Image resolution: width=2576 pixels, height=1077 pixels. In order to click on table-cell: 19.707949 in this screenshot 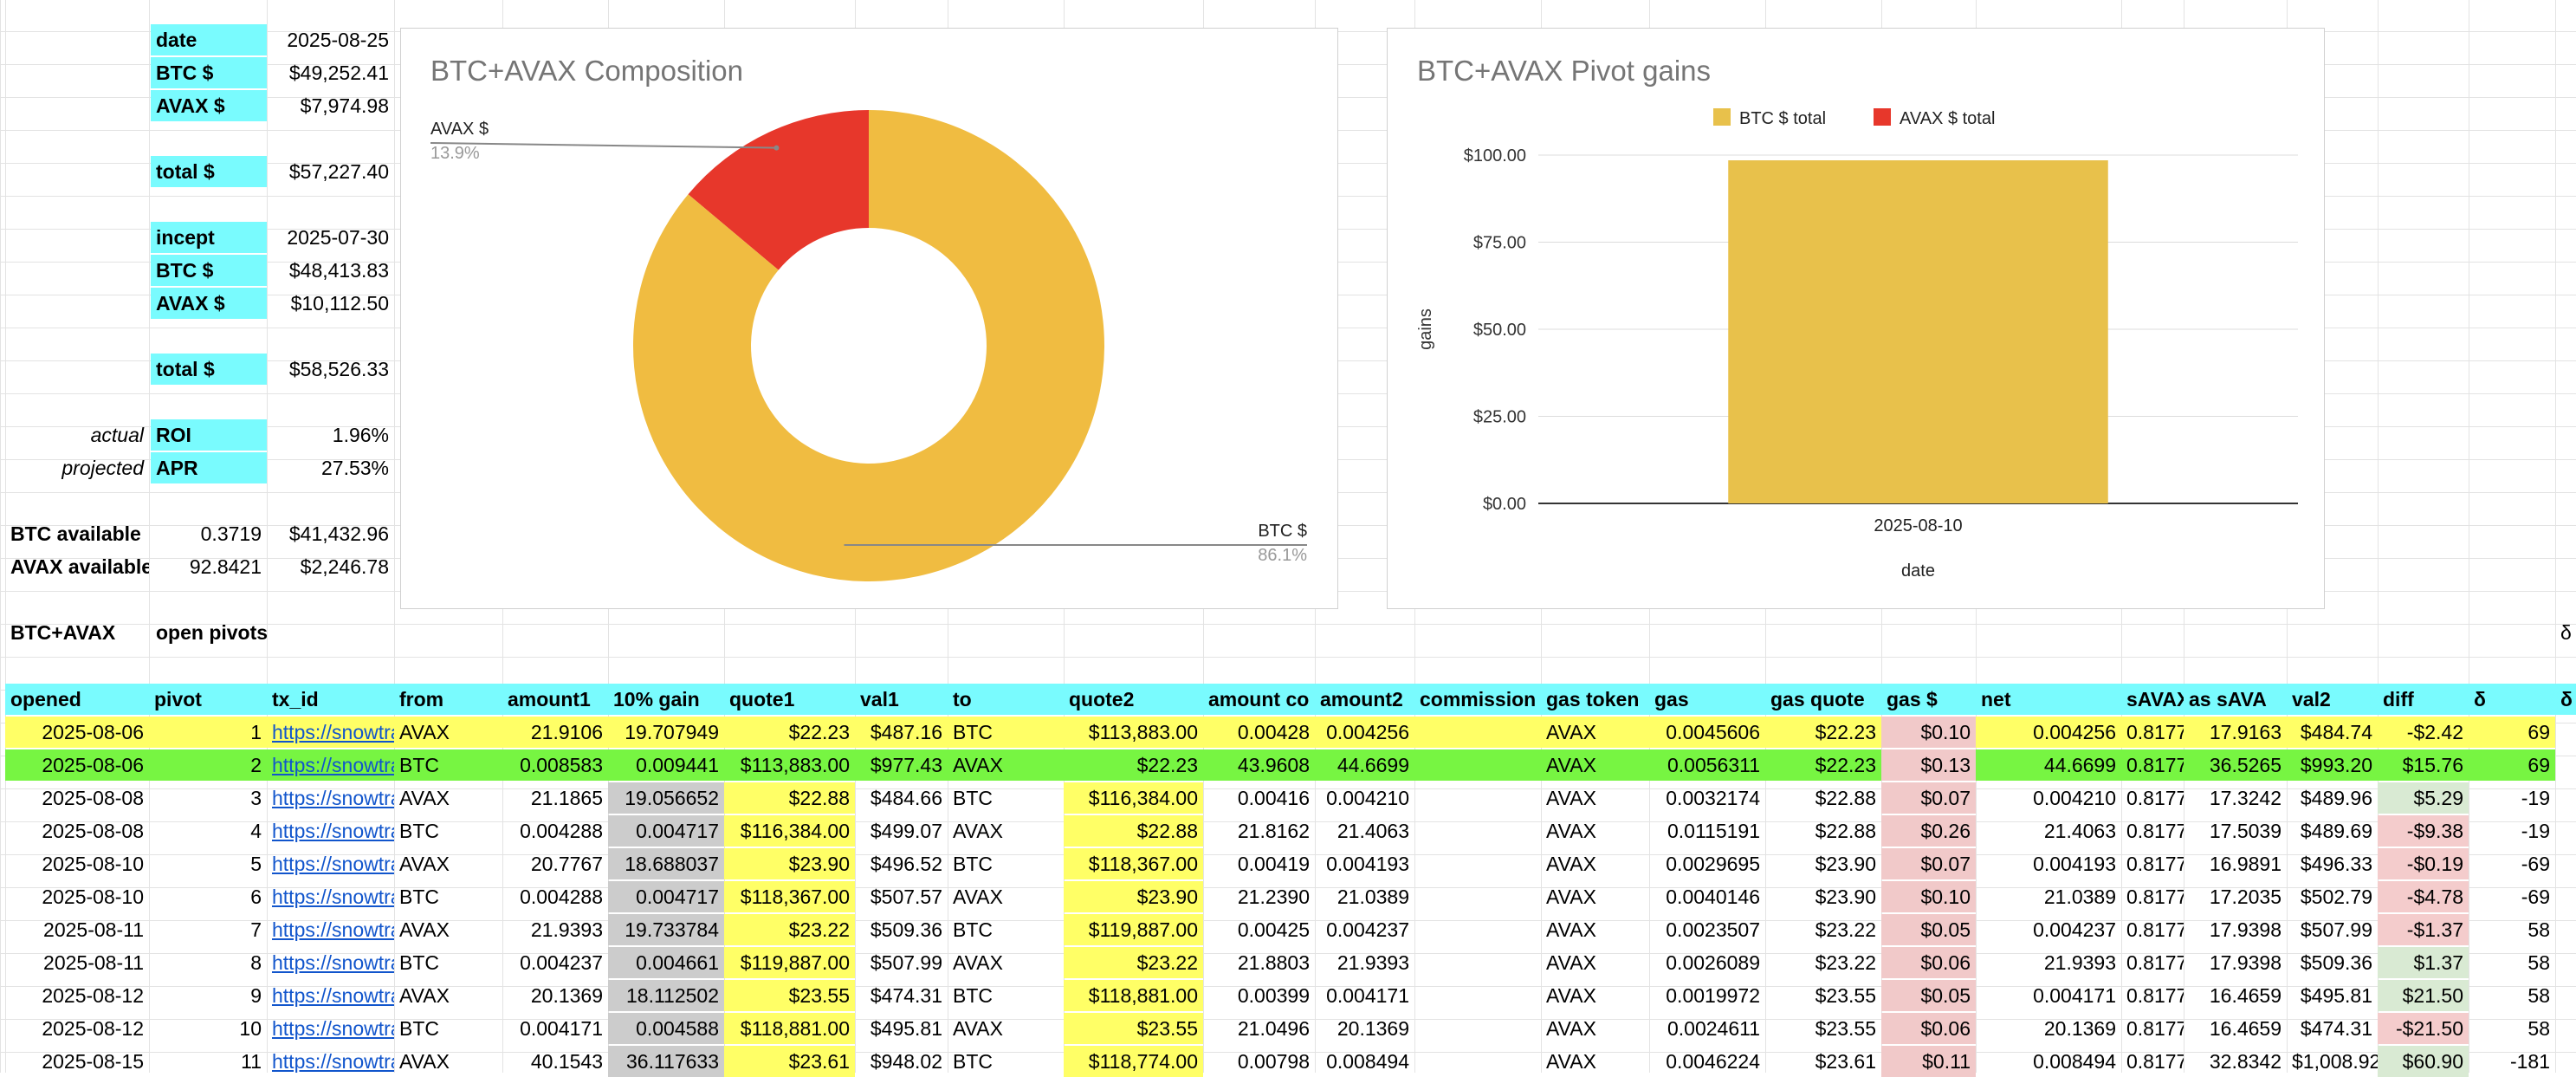, I will do `click(666, 732)`.